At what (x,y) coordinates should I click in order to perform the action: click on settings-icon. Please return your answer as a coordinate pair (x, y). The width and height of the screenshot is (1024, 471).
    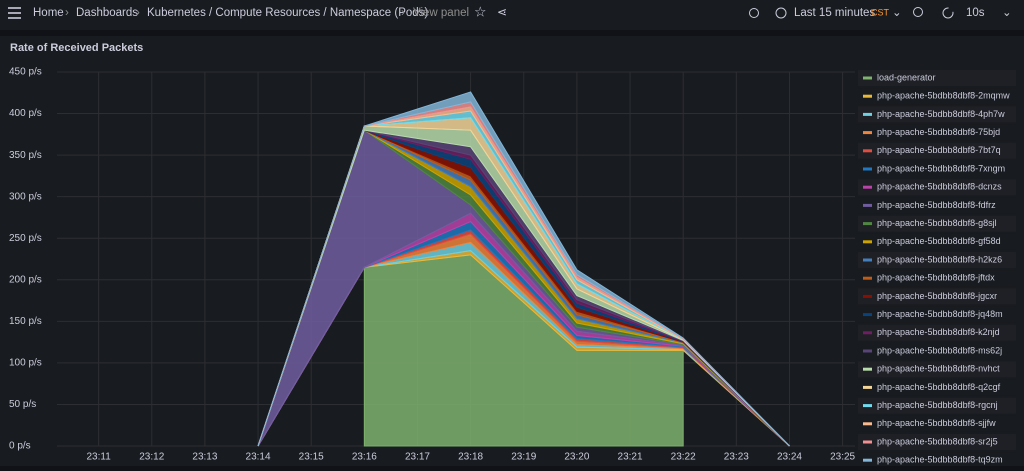
    Looking at the image, I should click on (754, 13).